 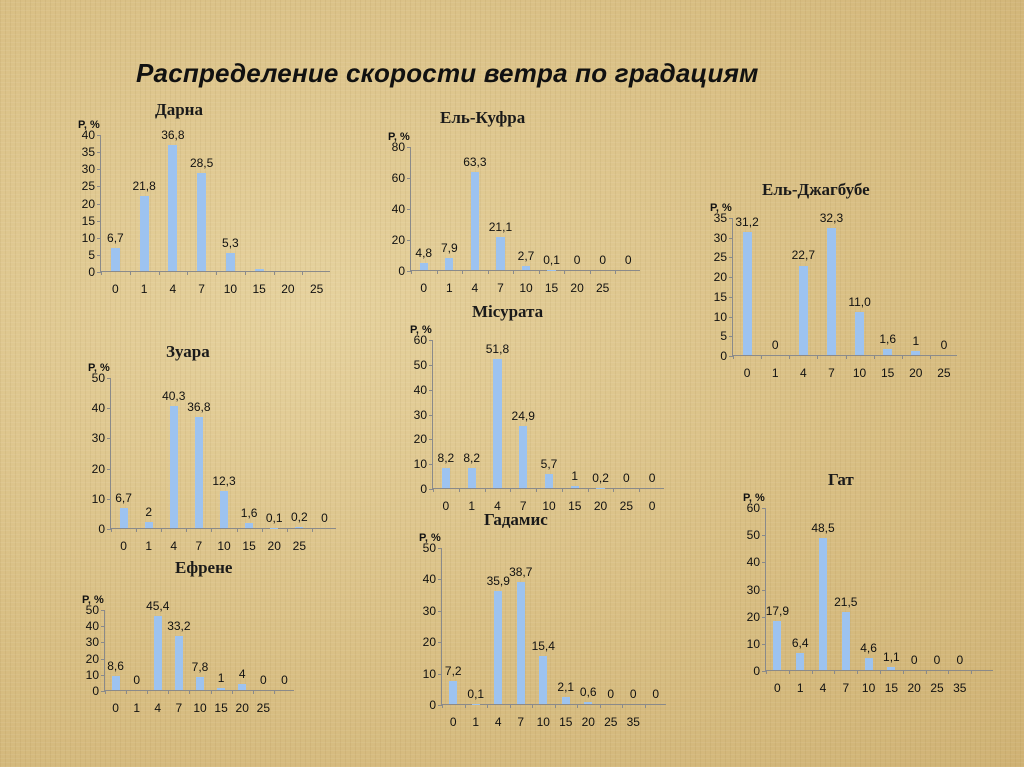 What do you see at coordinates (723, 356) in the screenshot?
I see `y-tick-label: 0` at bounding box center [723, 356].